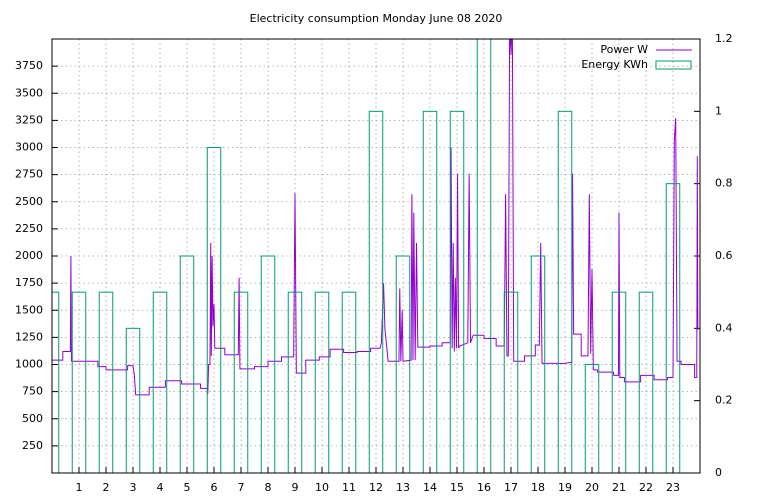 This screenshot has width=768, height=504. I want to click on y-tick-label: 2500, so click(29, 201).